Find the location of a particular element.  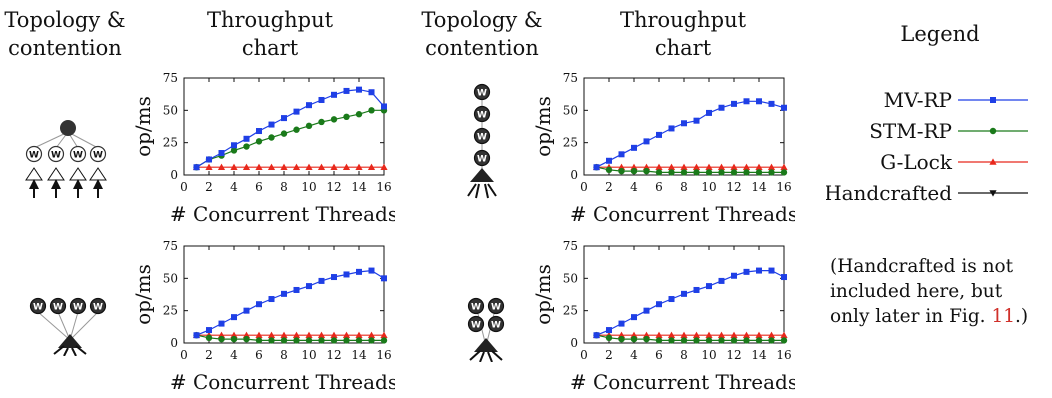

legend-label: MV-RP is located at coordinates (918, 100).